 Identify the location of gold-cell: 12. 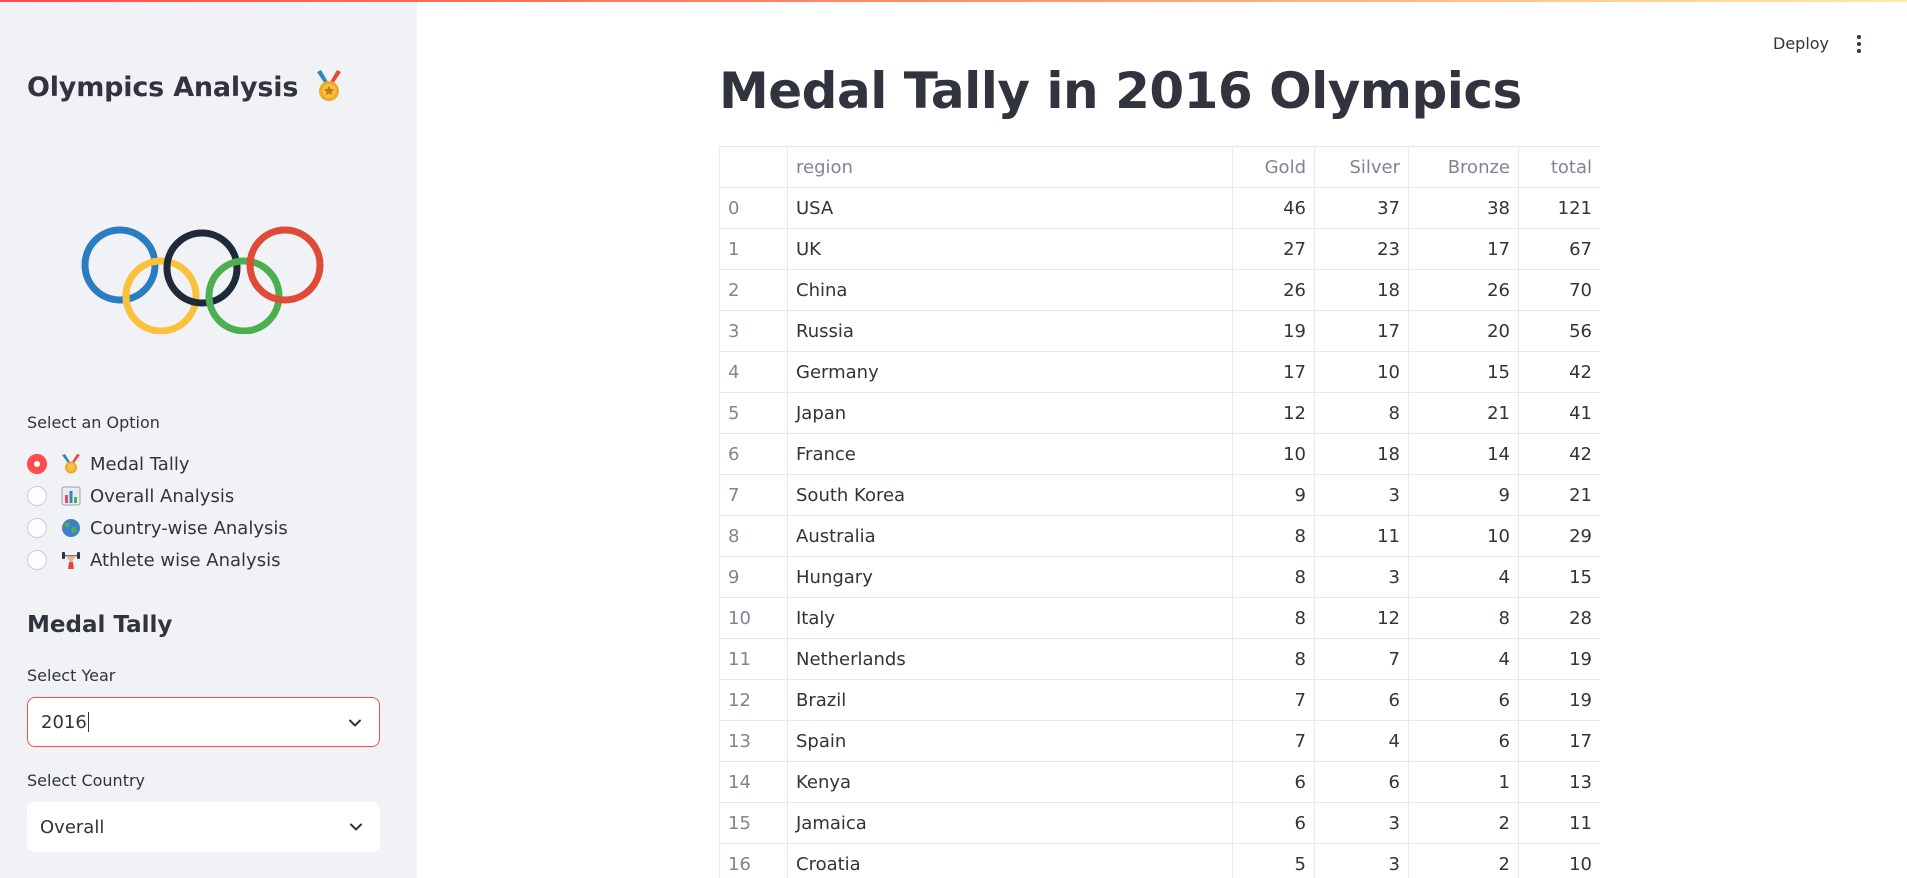
(1273, 413).